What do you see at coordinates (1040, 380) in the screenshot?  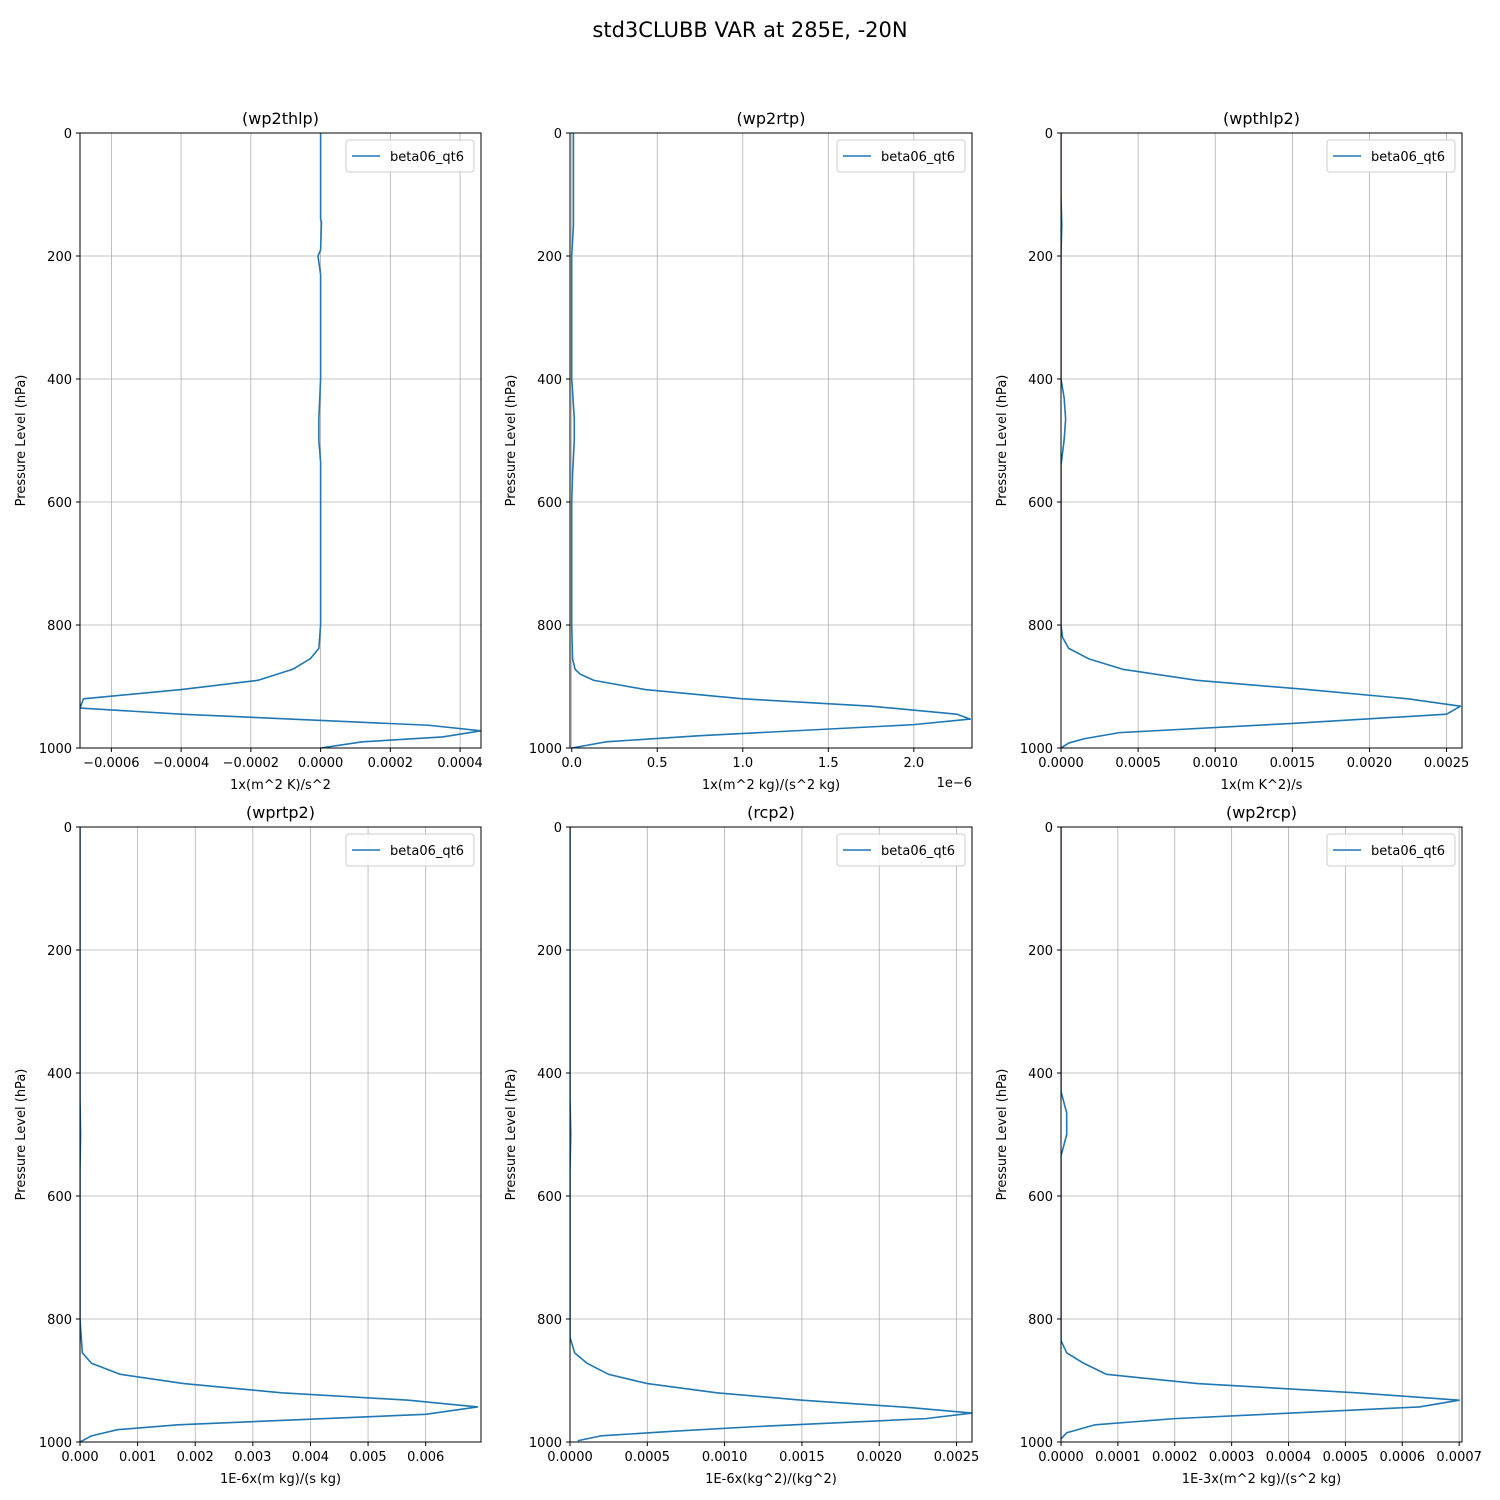 I see `chart-2-ytick-label-2: 400` at bounding box center [1040, 380].